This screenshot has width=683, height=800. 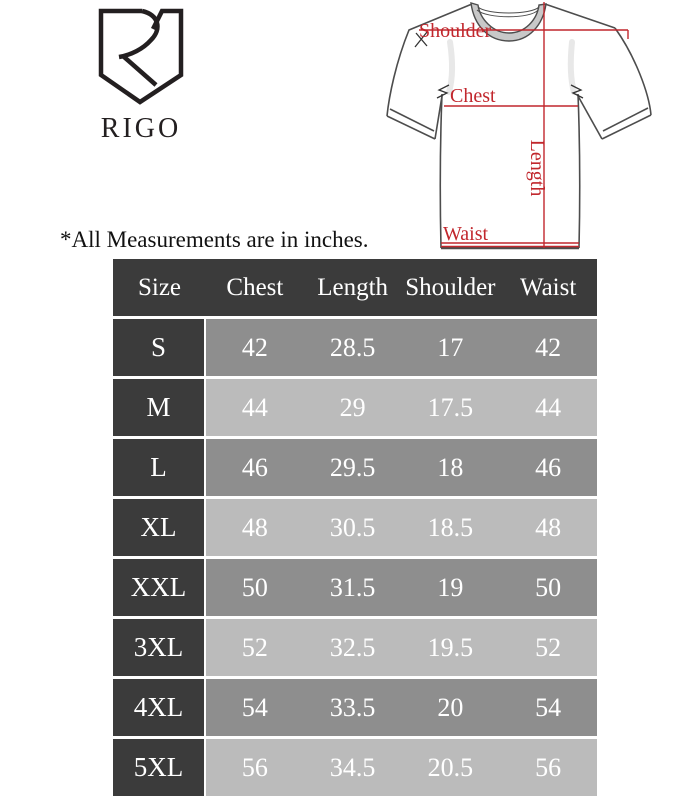 I want to click on brand-logo: RIGO, so click(x=141, y=76).